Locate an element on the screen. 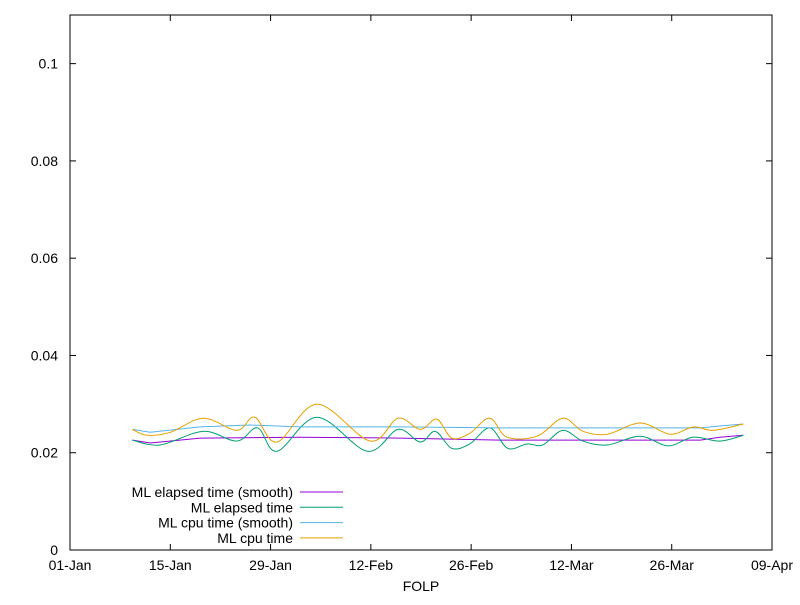 This screenshot has width=800, height=605. x-tick-label: 26-Feb is located at coordinates (471, 565).